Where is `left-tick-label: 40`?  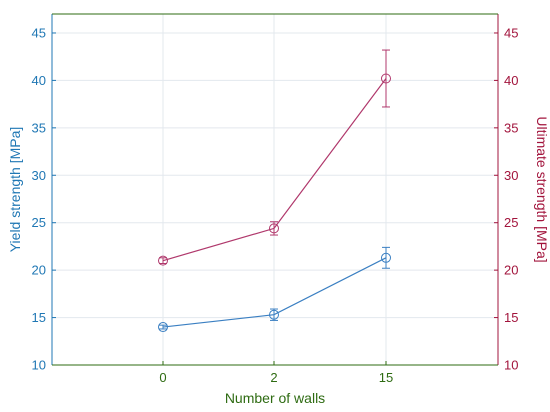 left-tick-label: 40 is located at coordinates (39, 80).